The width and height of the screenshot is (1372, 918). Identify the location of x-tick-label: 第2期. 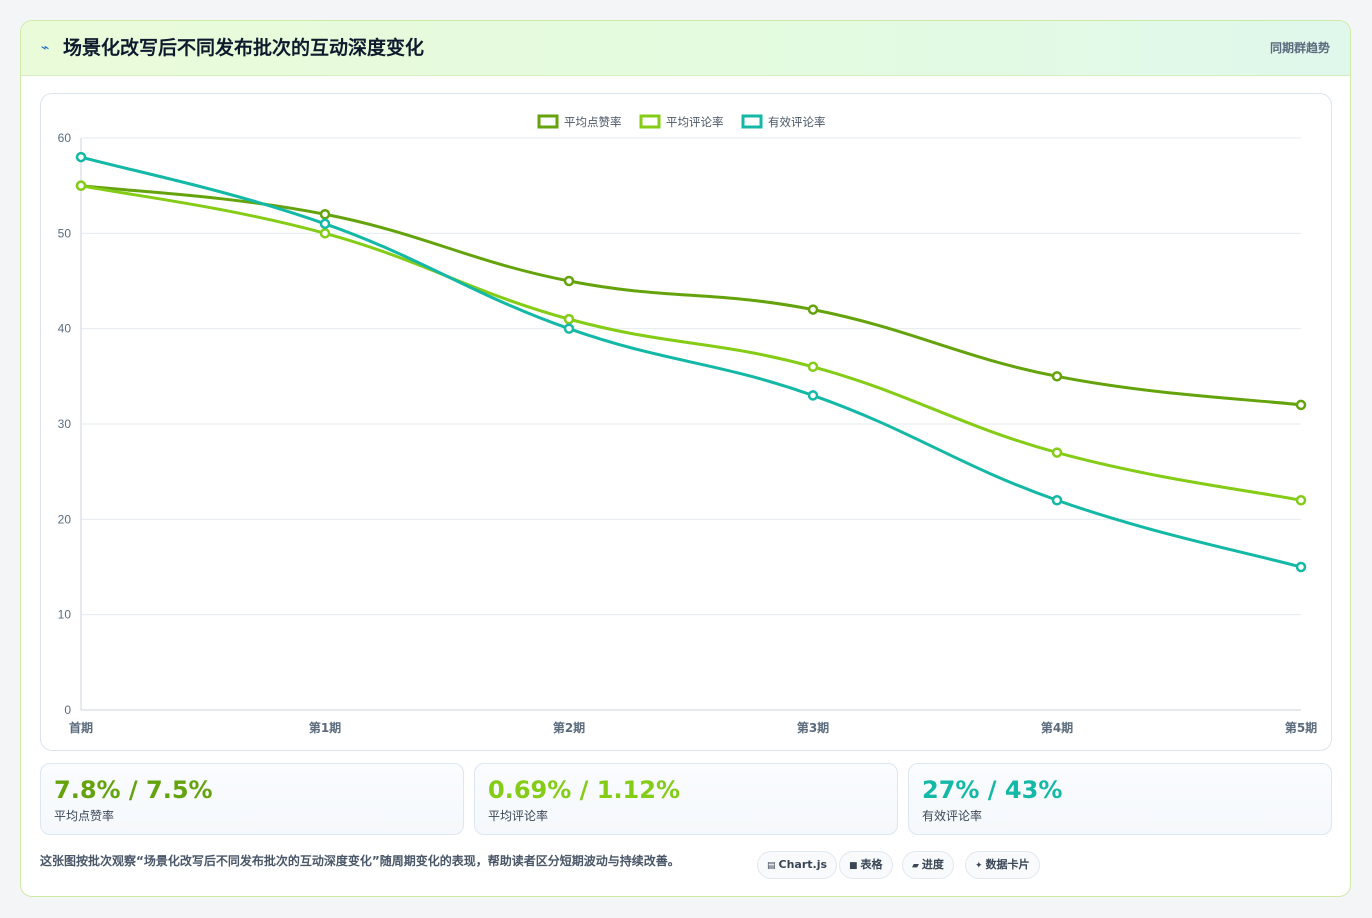
(569, 727).